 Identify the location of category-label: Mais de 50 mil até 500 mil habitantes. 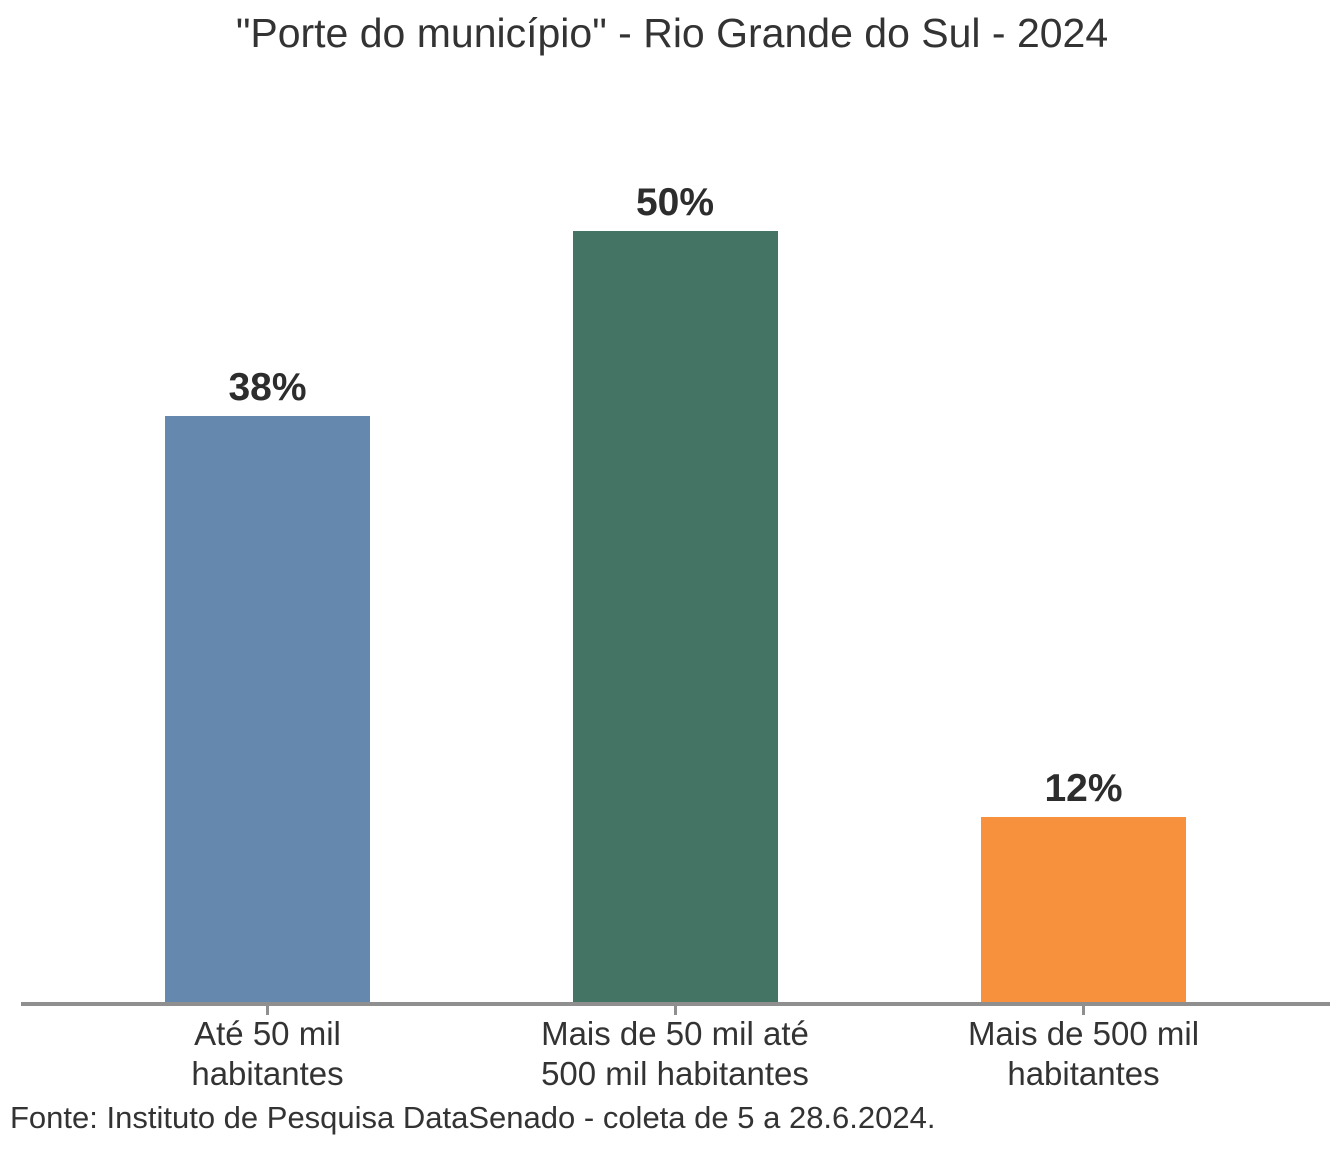
(675, 1054).